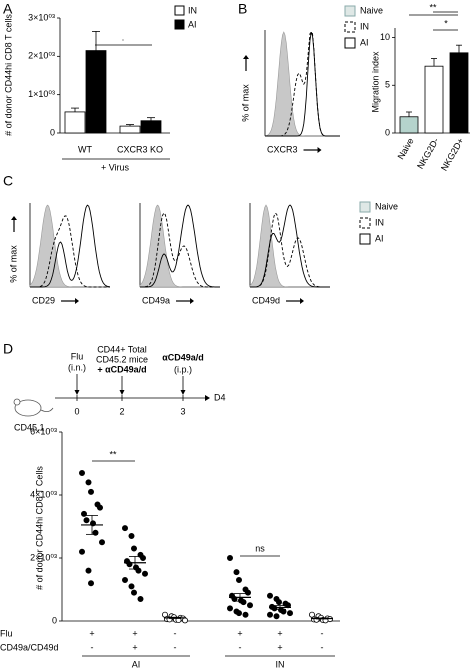 This screenshot has width=474, height=671. I want to click on row-label: CD49a/CD49d, so click(29, 647).